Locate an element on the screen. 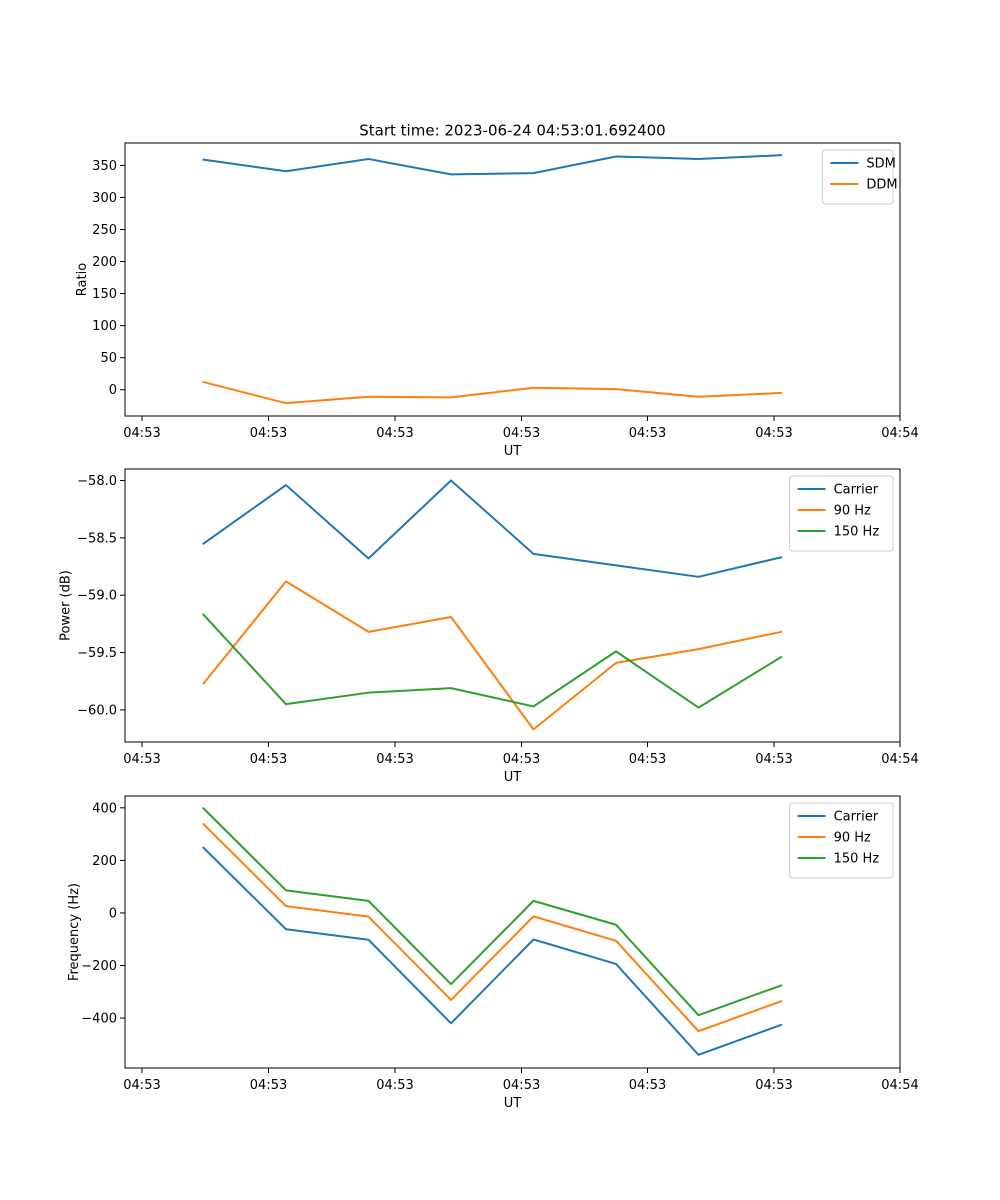 The height and width of the screenshot is (1200, 1000). y-tick-label: −60.0 is located at coordinates (97, 710).